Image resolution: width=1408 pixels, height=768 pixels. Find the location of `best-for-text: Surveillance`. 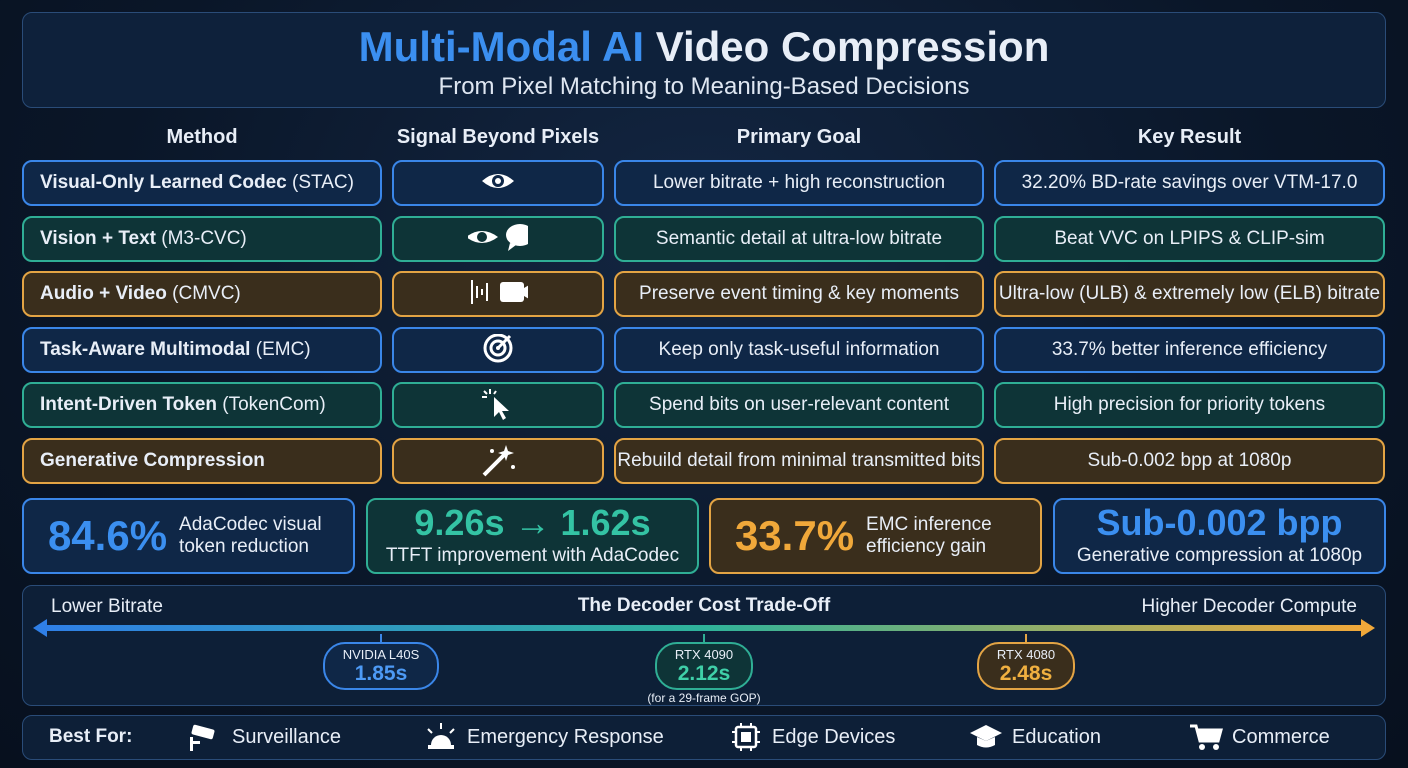

best-for-text: Surveillance is located at coordinates (286, 736).